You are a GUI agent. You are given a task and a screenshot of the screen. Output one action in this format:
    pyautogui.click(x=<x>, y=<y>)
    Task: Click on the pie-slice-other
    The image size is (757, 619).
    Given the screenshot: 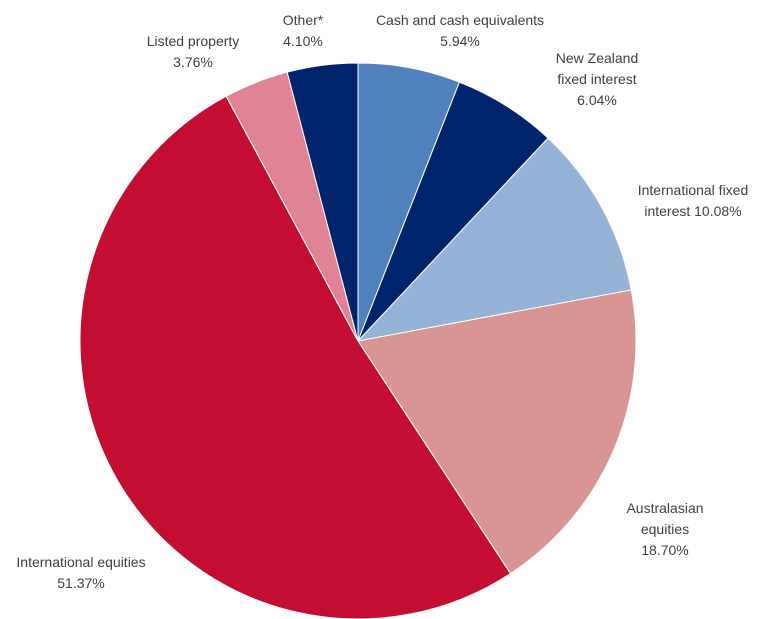 What is the action you would take?
    pyautogui.click(x=322, y=202)
    